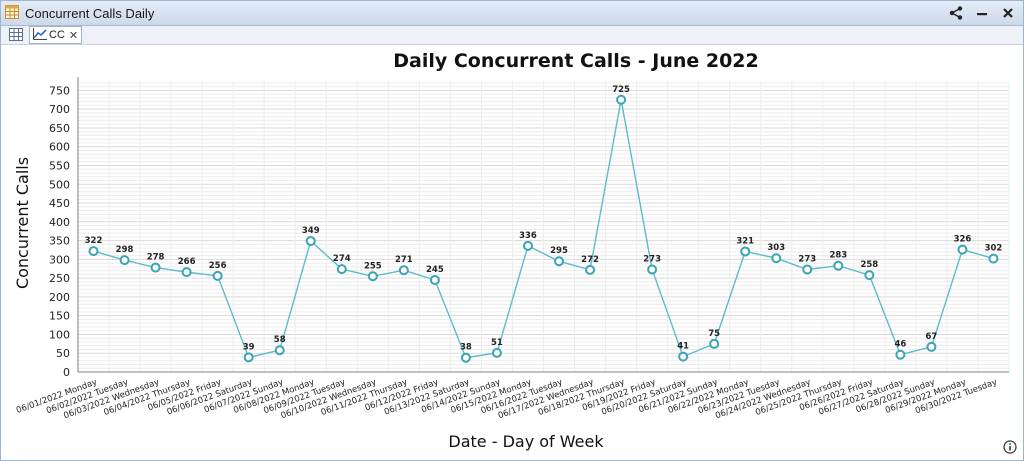 The width and height of the screenshot is (1024, 461). I want to click on y-tick-label: 350, so click(59, 241).